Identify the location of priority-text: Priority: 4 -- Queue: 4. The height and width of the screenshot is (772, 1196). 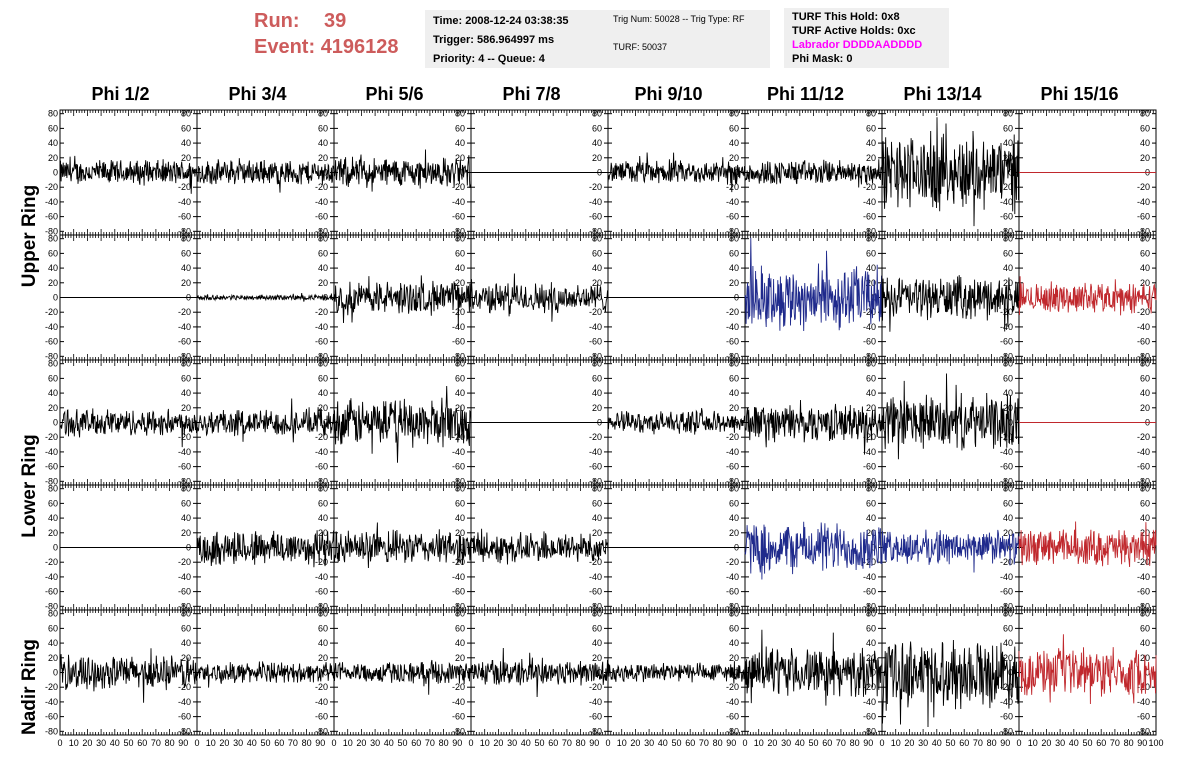
(489, 59).